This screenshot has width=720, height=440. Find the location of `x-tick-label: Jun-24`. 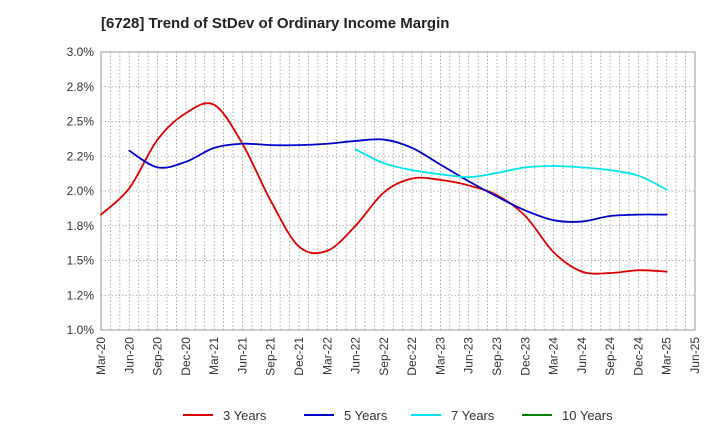

x-tick-label: Jun-24 is located at coordinates (582, 355).